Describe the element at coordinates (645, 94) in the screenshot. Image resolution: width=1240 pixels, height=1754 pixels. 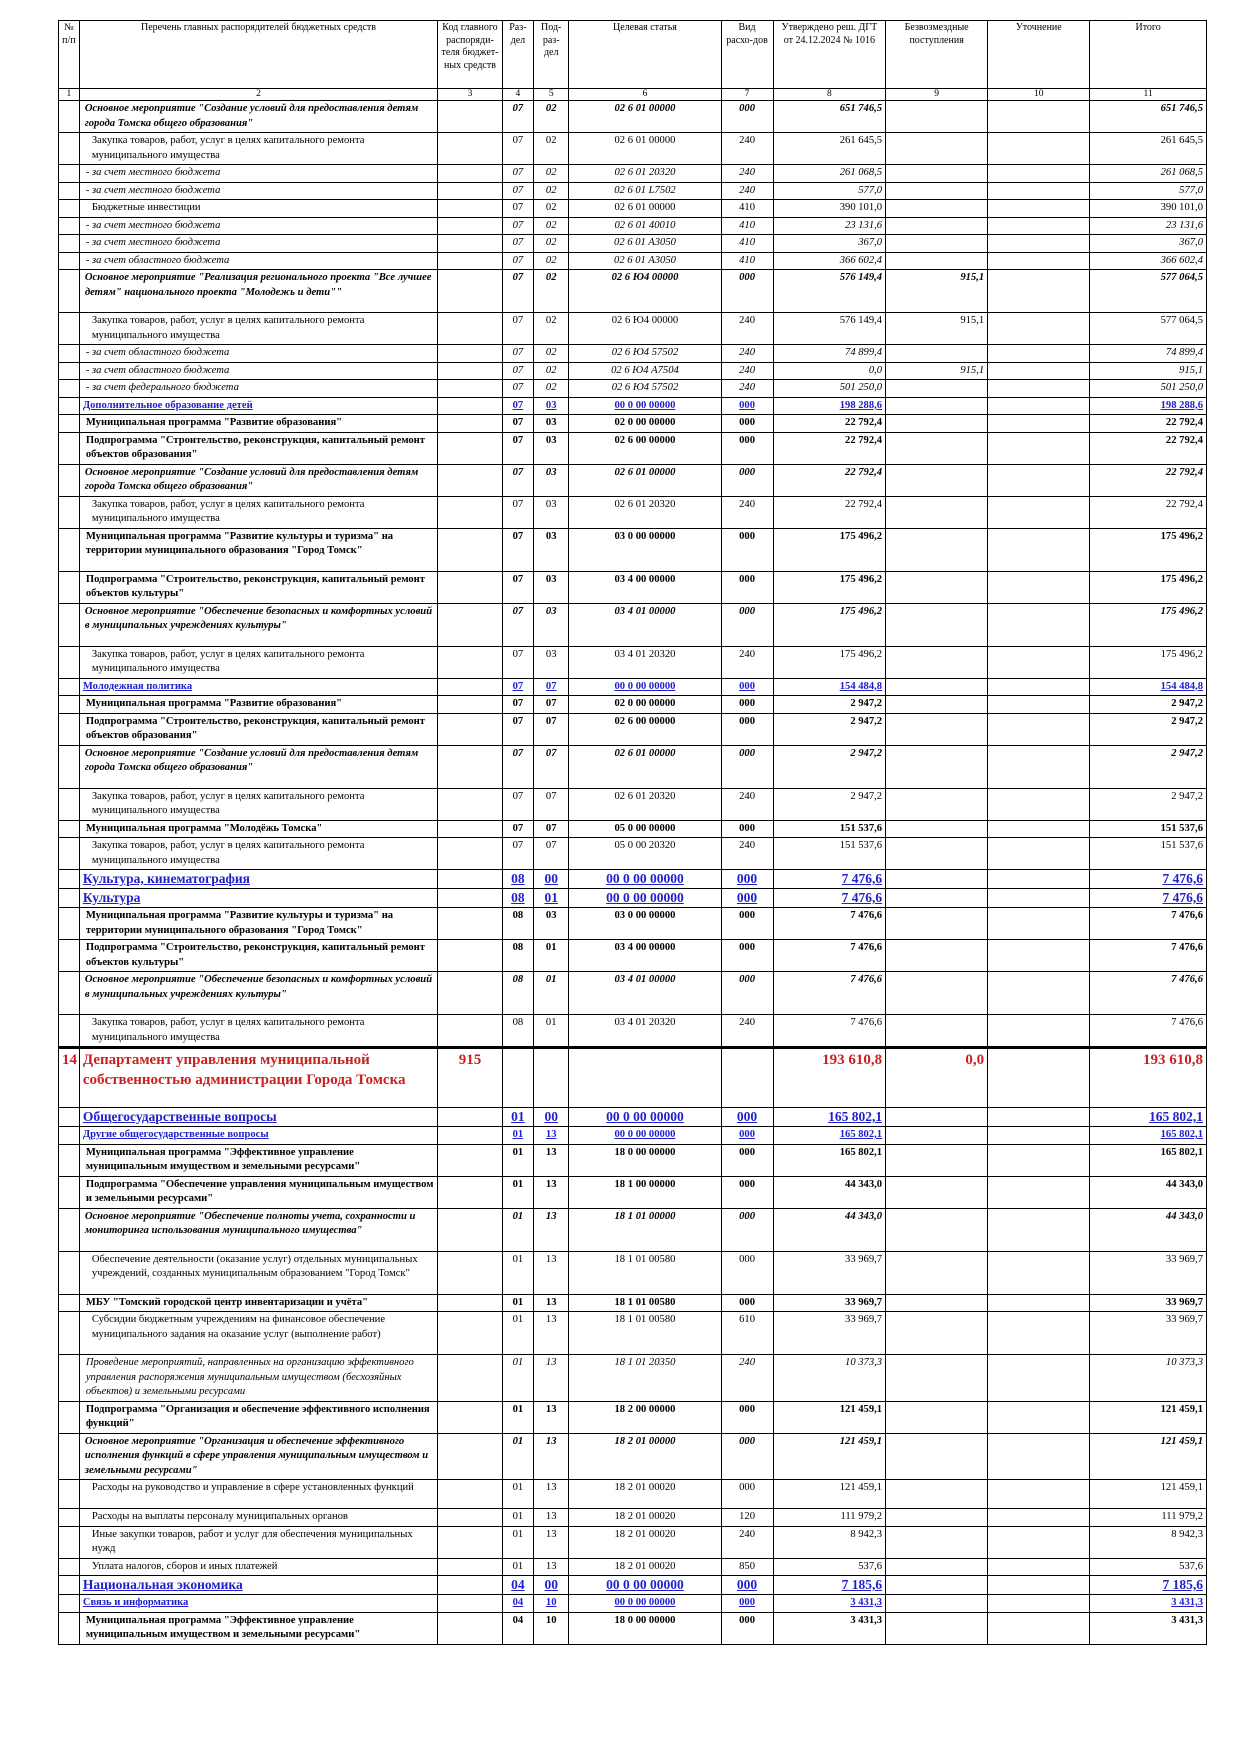
I see `column-number: 6` at that location.